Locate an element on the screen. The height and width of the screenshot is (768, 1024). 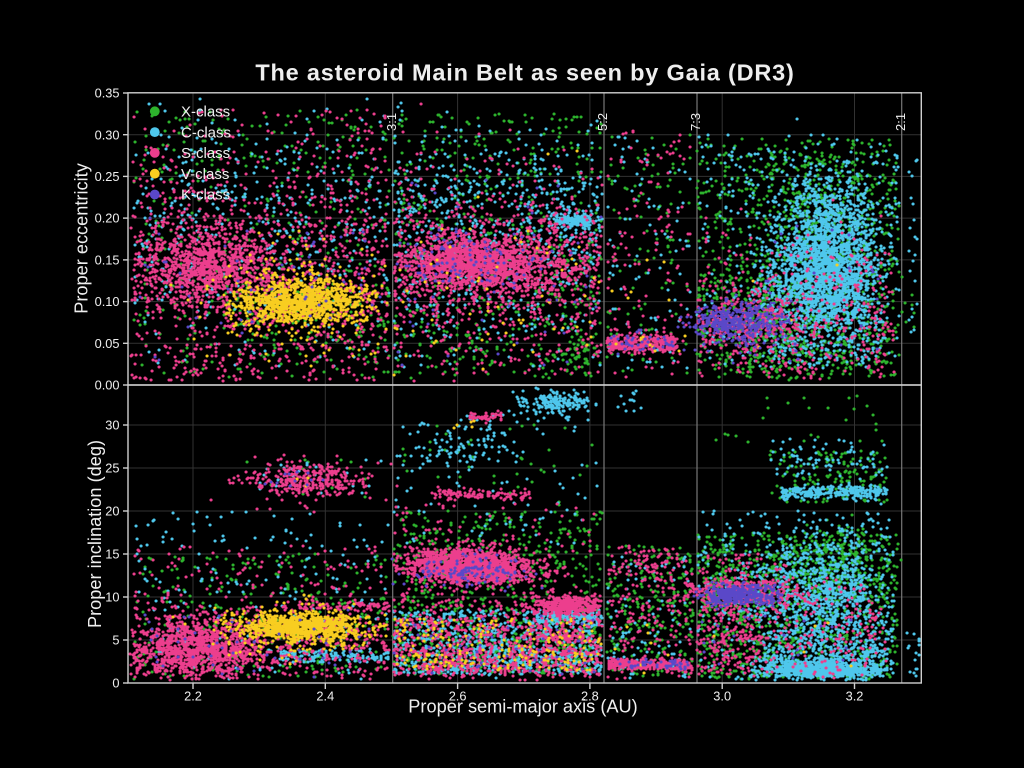
svg-text: 0.25 is located at coordinates (107, 176).